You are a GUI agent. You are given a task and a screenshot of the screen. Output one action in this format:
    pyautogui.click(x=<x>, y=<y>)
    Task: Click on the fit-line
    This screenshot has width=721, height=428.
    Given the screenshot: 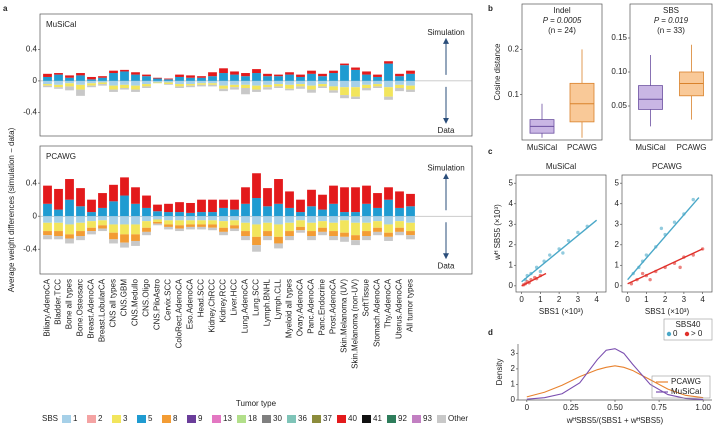 What is the action you would take?
    pyautogui.click(x=663, y=239)
    